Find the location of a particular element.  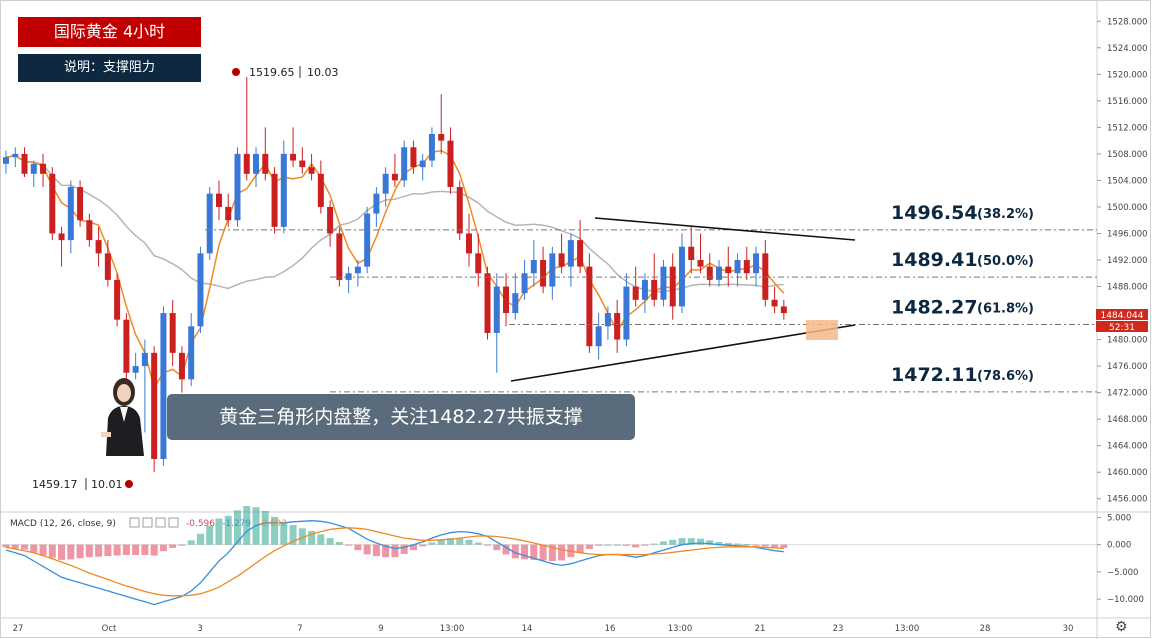

price-tick: 1480.000 is located at coordinates (1127, 341).